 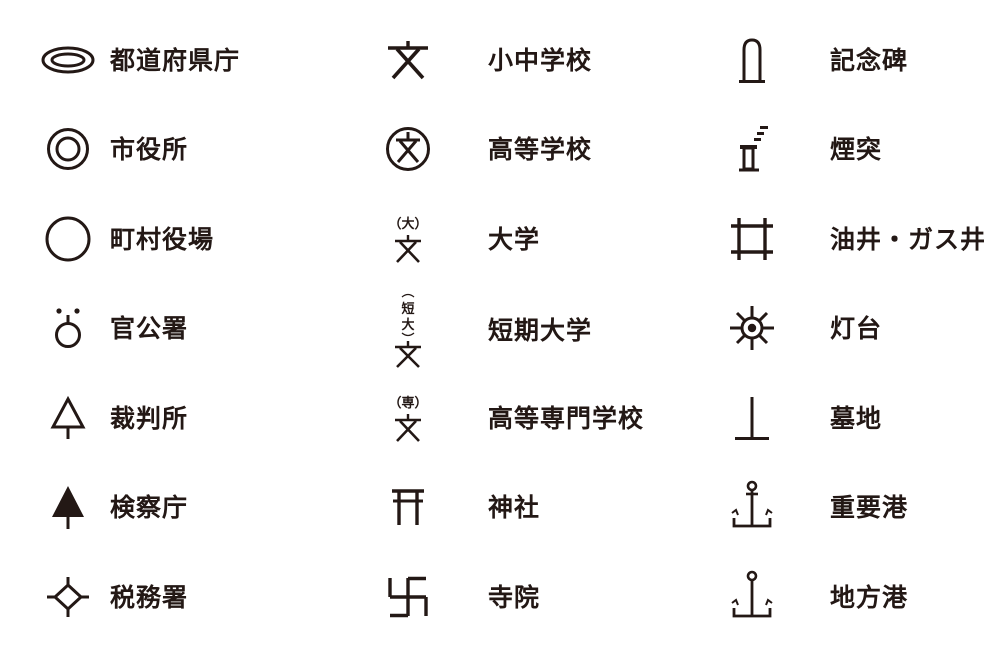 I want to click on legend-label: 寺院, so click(x=514, y=597).